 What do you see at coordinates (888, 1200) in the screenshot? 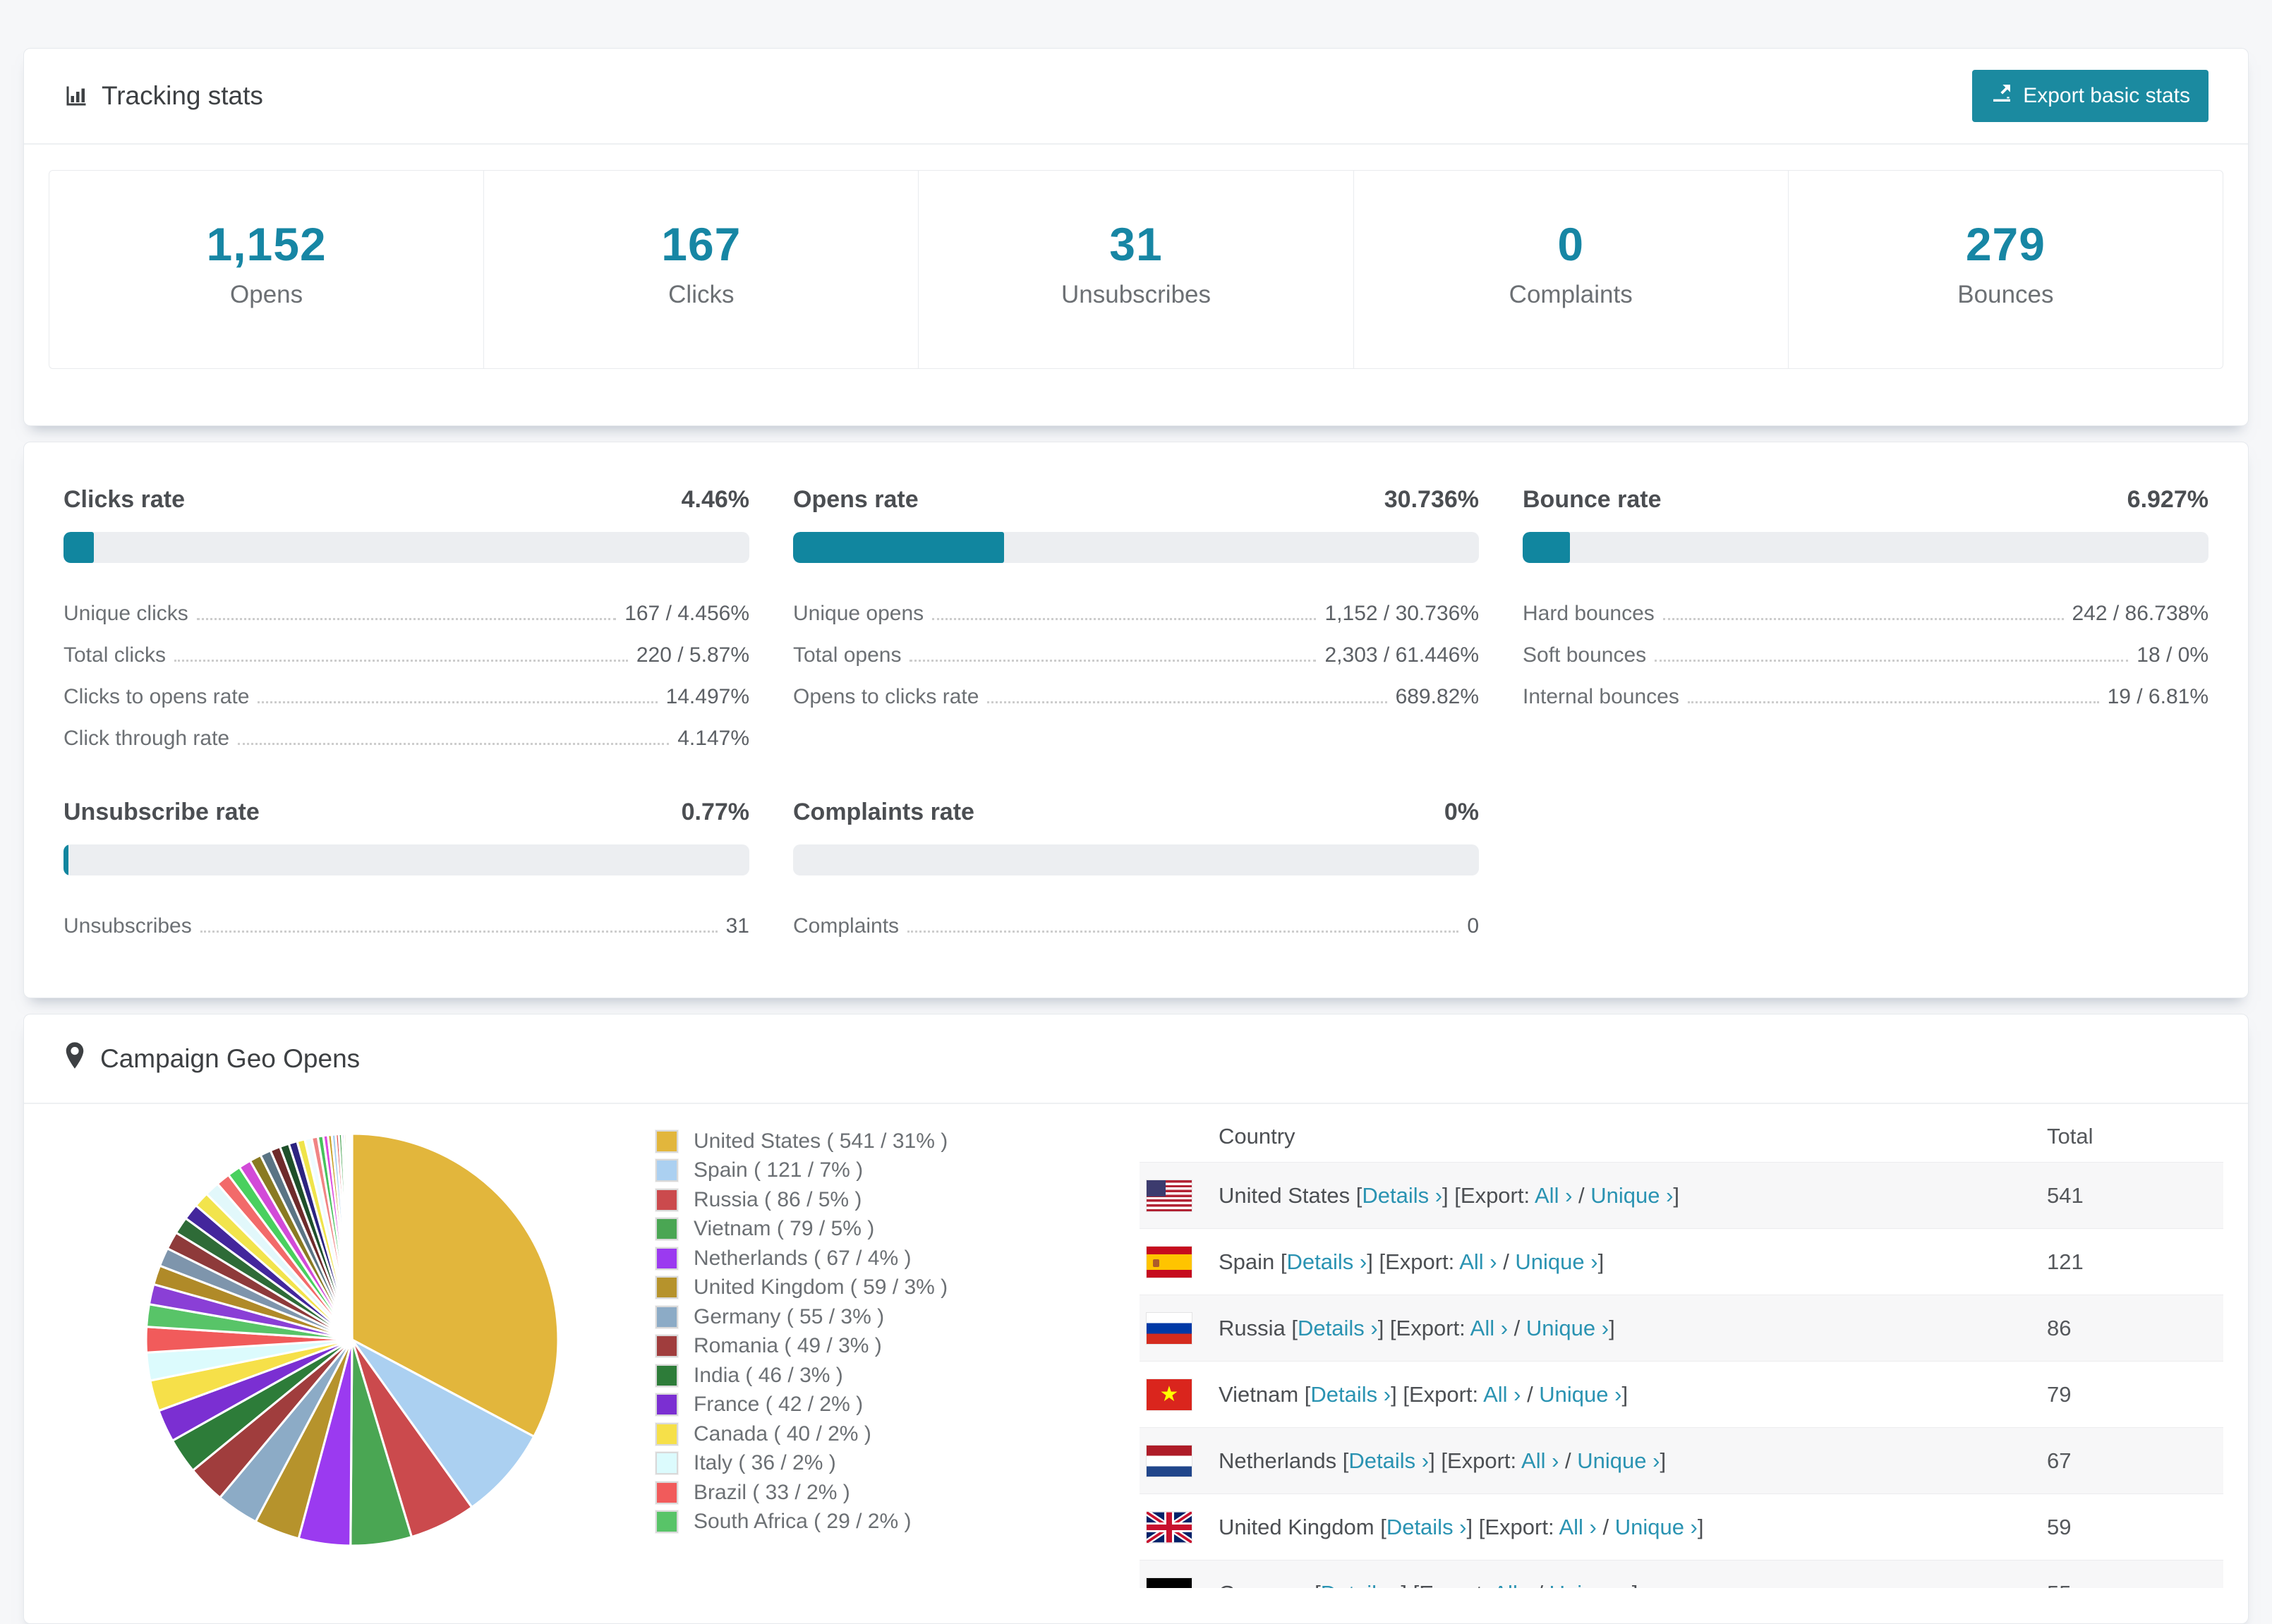
I see `legend-item: Russia ( 86 / 5% )` at bounding box center [888, 1200].